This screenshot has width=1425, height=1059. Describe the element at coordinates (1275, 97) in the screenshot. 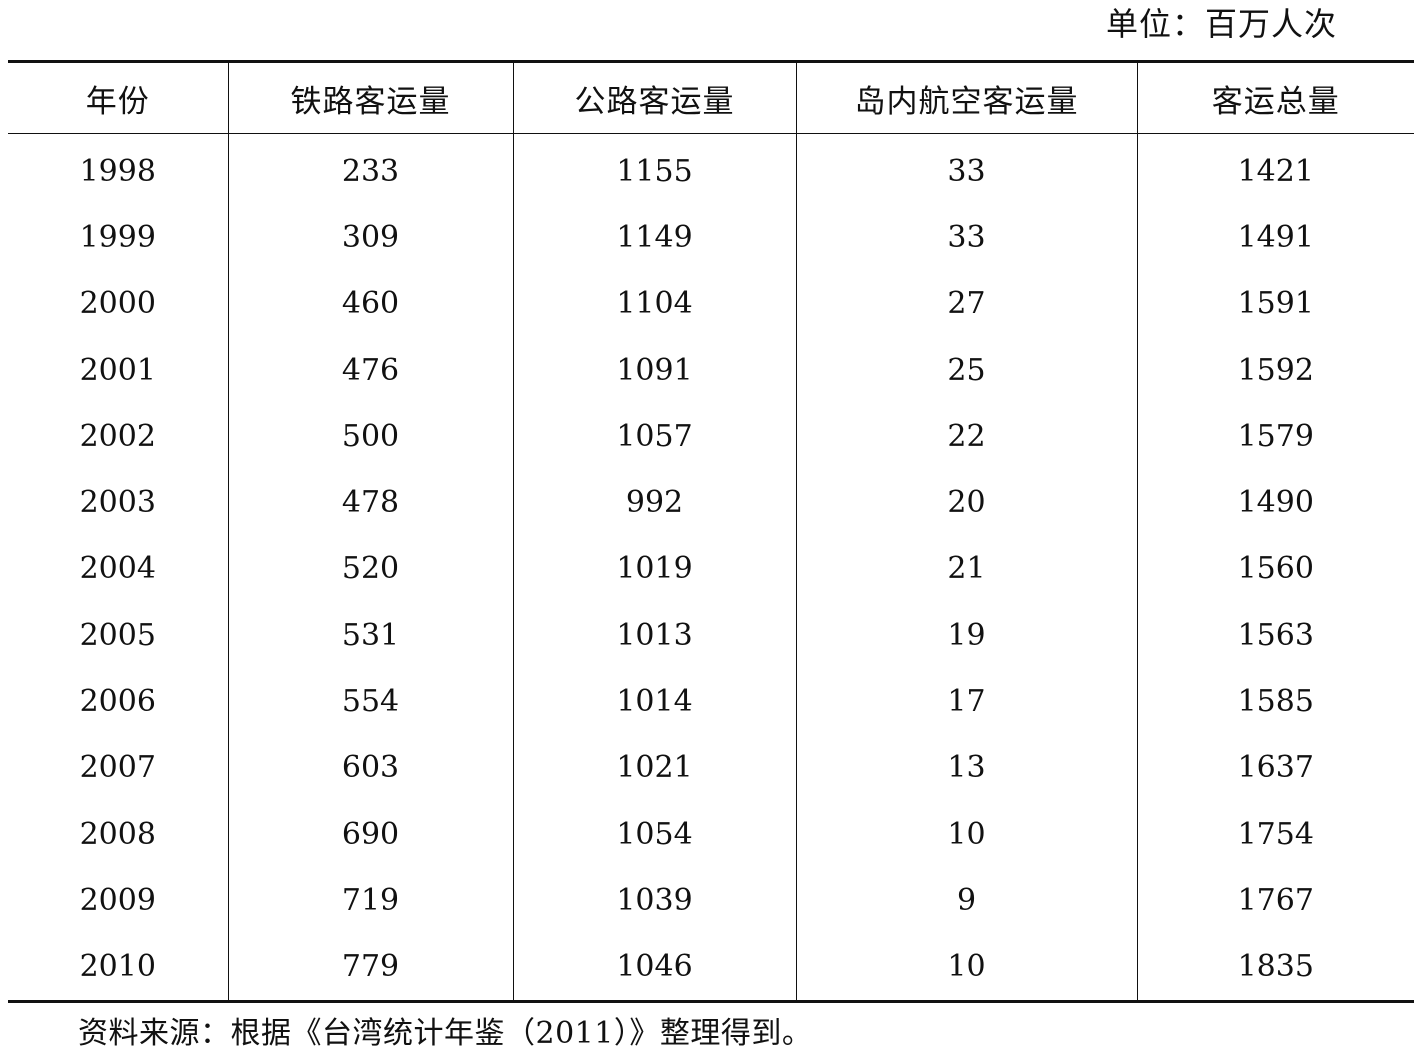

I see `header-total: 客运总量` at that location.